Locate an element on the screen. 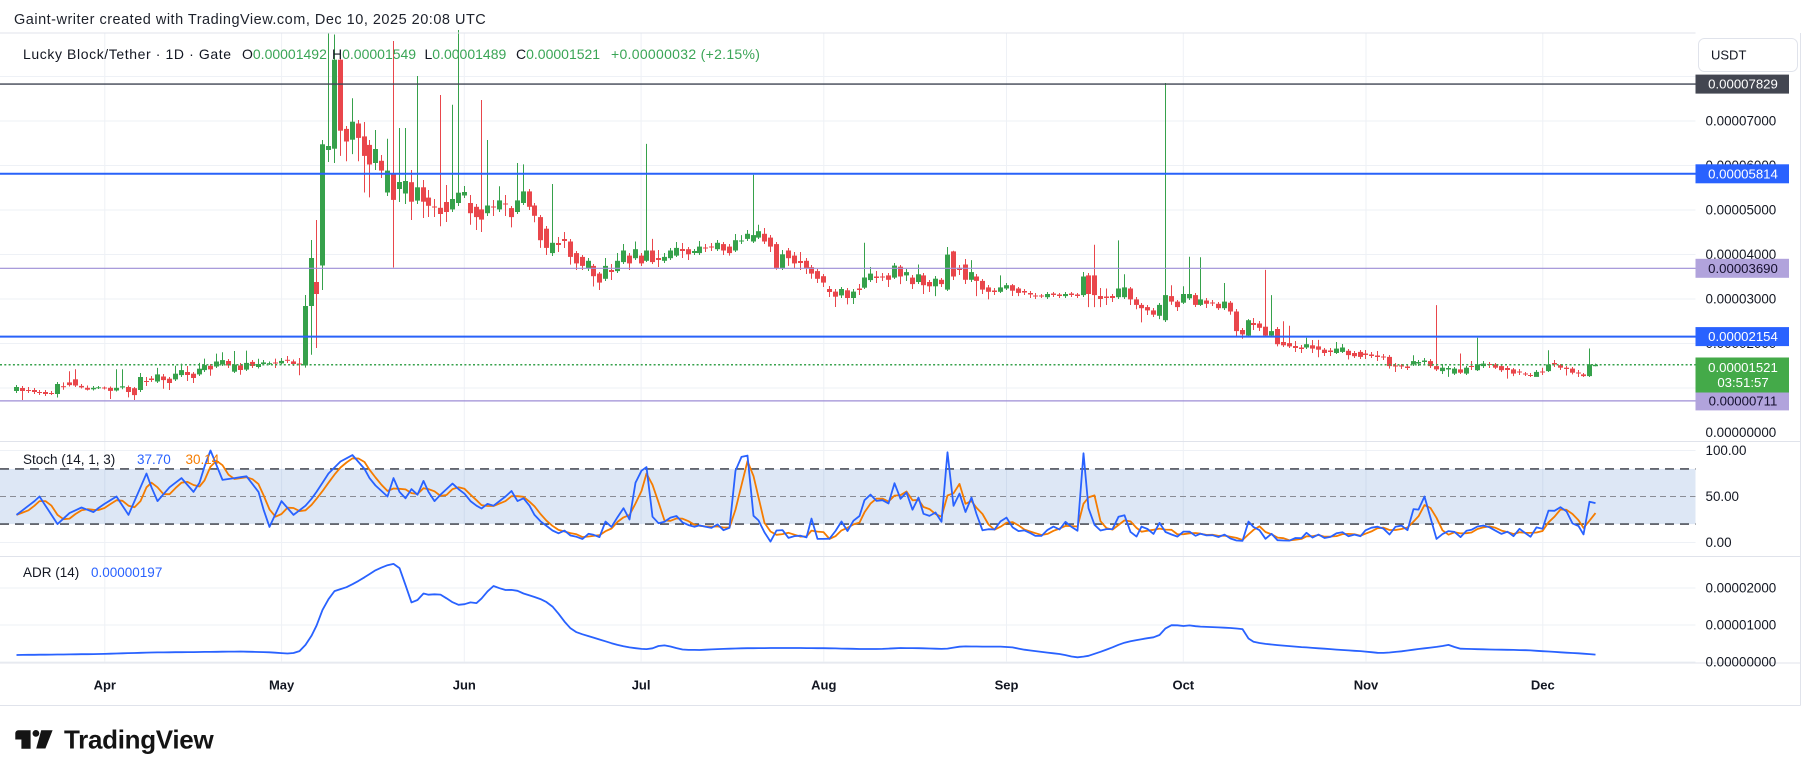 The image size is (1814, 783). svg-text: Apr is located at coordinates (105, 685).